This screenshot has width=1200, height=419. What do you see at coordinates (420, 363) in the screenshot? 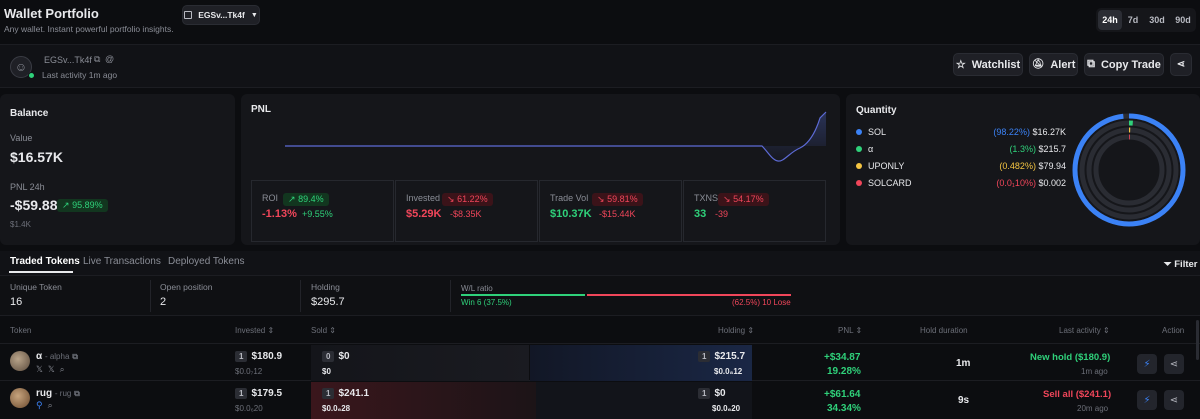
I see `row1-sold-bg` at bounding box center [420, 363].